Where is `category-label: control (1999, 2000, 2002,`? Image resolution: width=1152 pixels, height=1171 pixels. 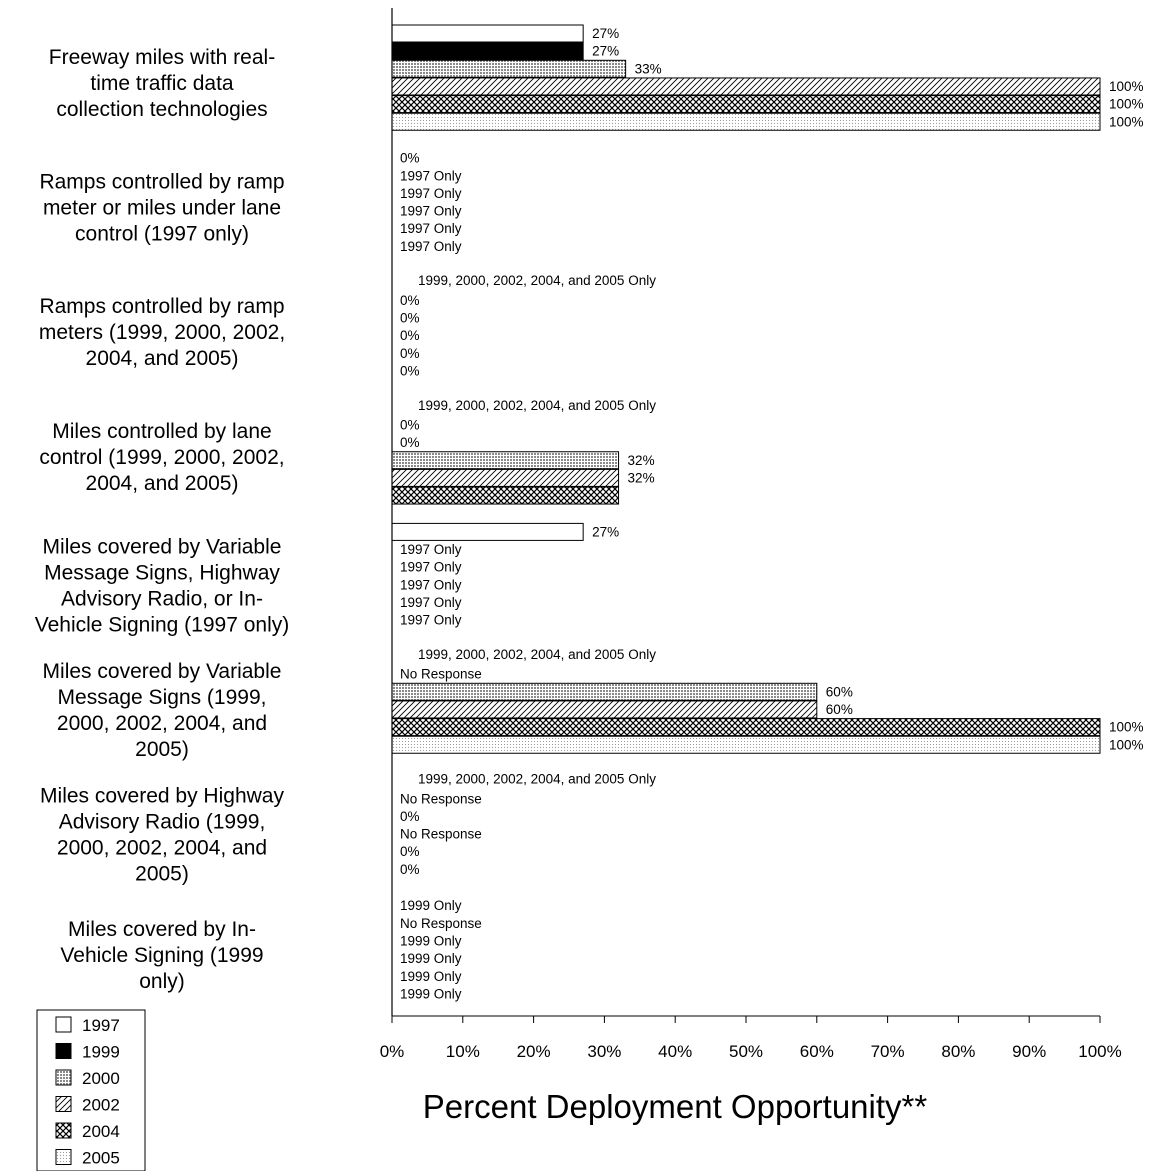
category-label: control (1999, 2000, 2002, is located at coordinates (161, 457).